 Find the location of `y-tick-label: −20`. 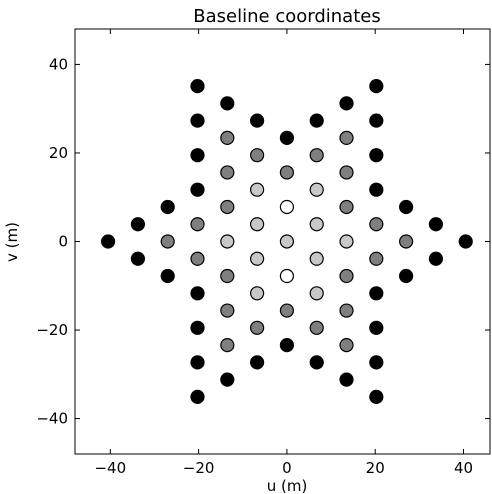

y-tick-label: −20 is located at coordinates (52, 330).